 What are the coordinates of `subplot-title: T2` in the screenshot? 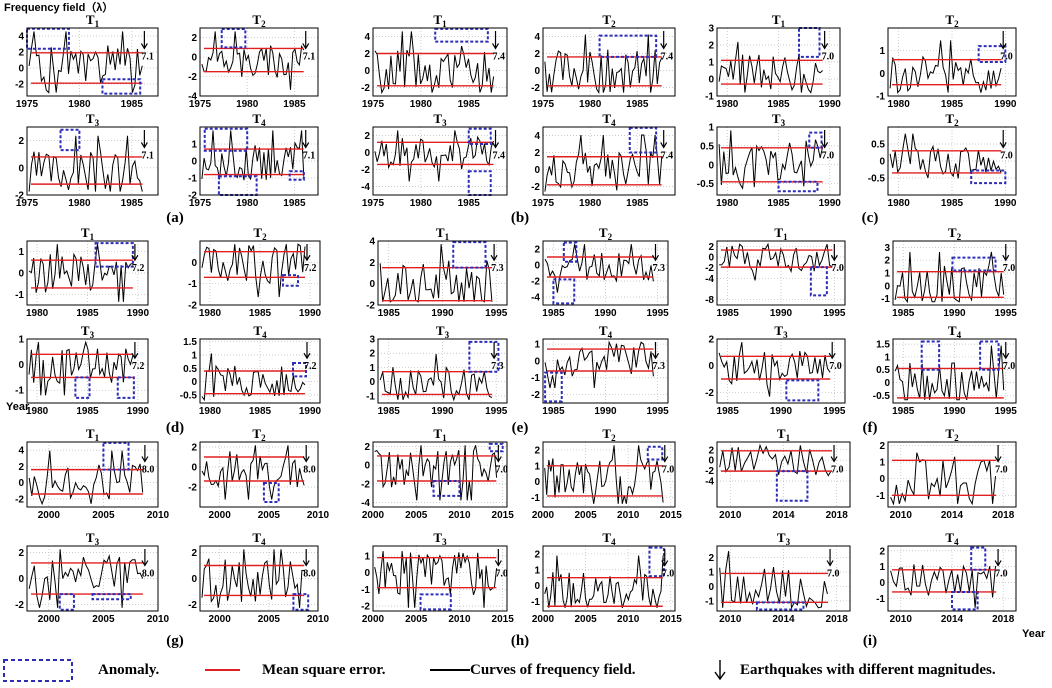 It's located at (609, 20).